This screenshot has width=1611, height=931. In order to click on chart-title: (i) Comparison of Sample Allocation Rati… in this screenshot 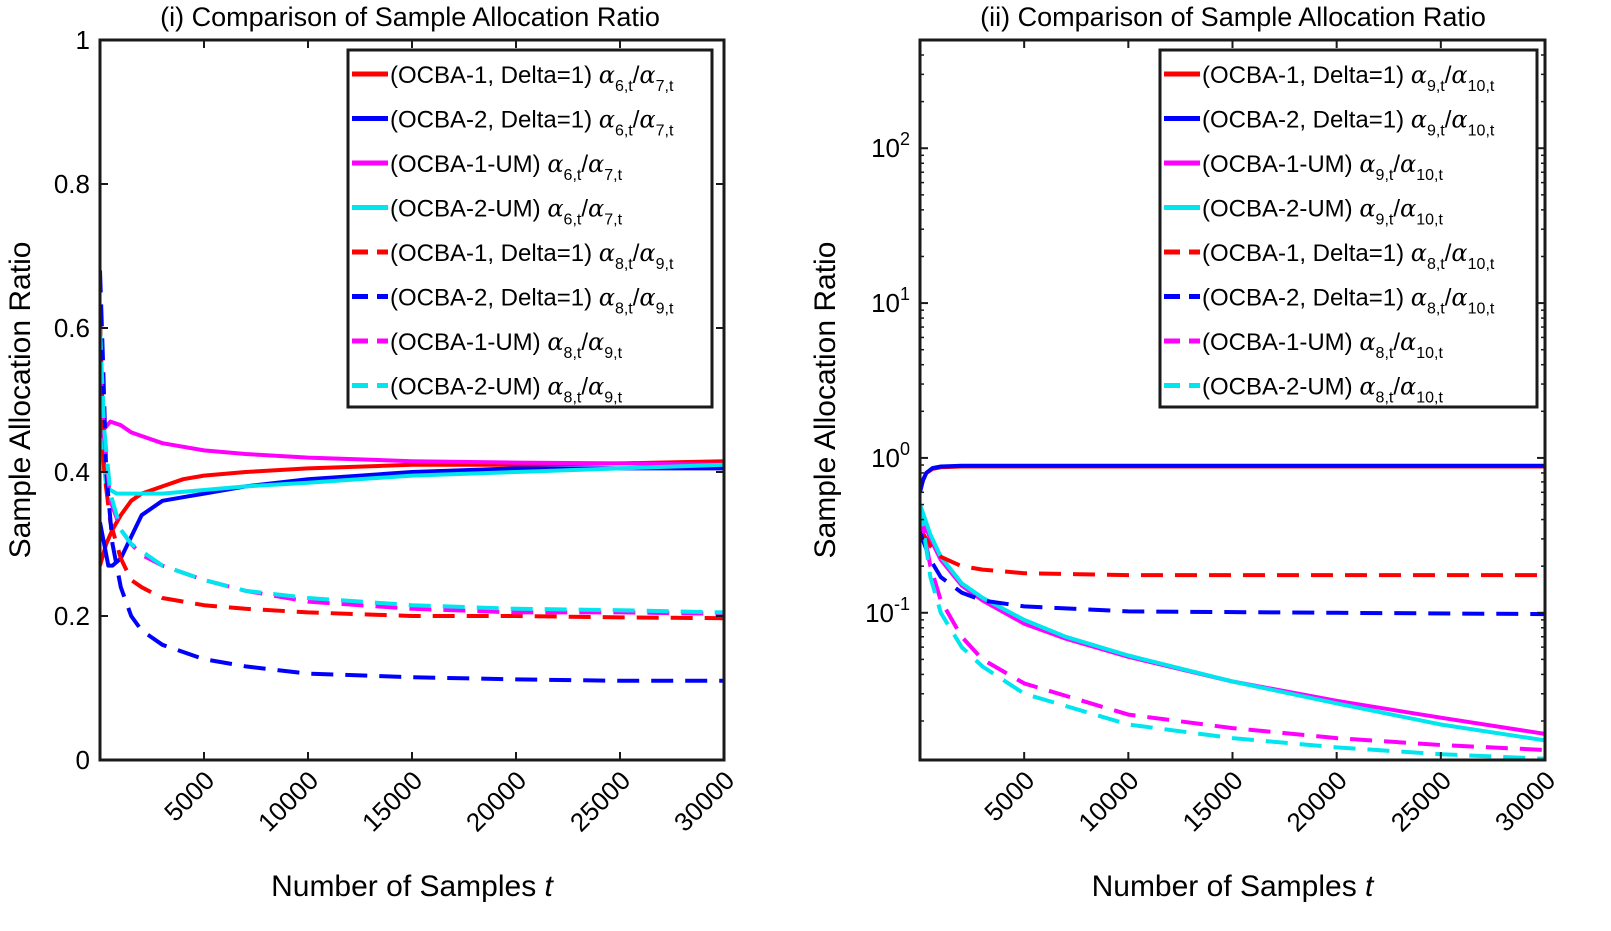, I will do `click(410, 17)`.